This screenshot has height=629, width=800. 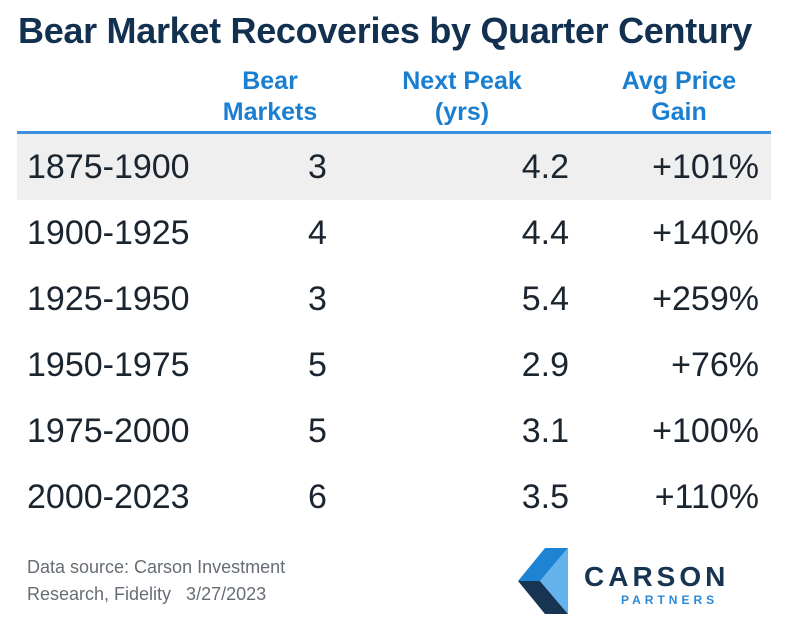 I want to click on period-cell: 1975-2000, so click(x=108, y=431).